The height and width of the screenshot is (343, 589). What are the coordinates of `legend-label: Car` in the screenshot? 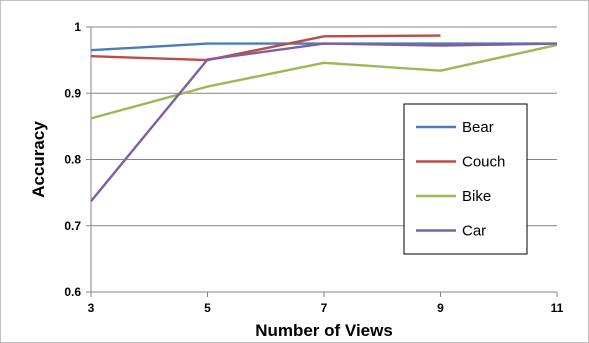 It's located at (474, 231).